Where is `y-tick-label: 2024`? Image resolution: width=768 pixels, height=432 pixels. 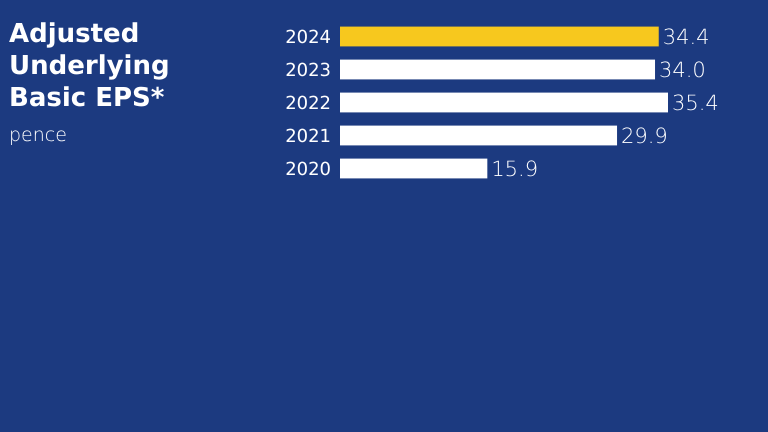 y-tick-label: 2024 is located at coordinates (308, 37).